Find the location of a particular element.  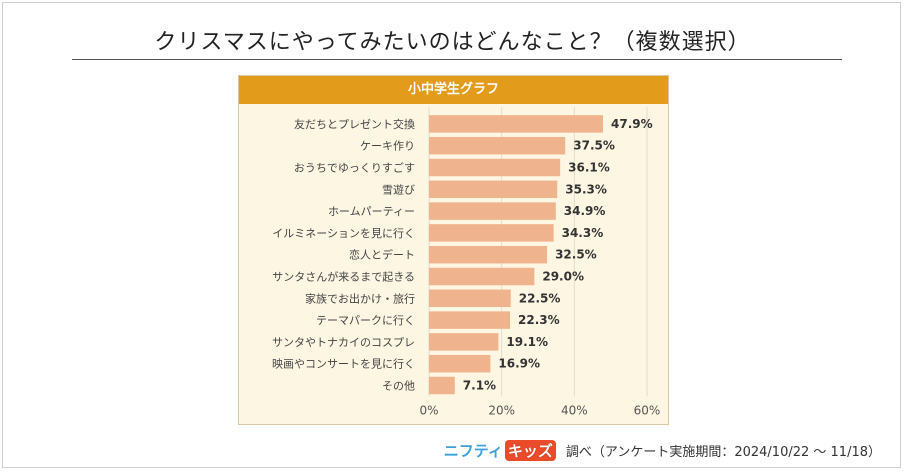

category-label: テーマパークに行く is located at coordinates (365, 320).